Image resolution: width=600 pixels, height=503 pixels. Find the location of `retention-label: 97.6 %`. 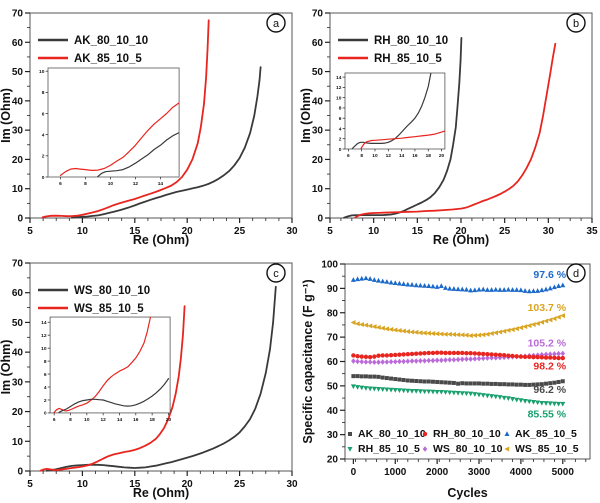

retention-label: 97.6 % is located at coordinates (549, 275).